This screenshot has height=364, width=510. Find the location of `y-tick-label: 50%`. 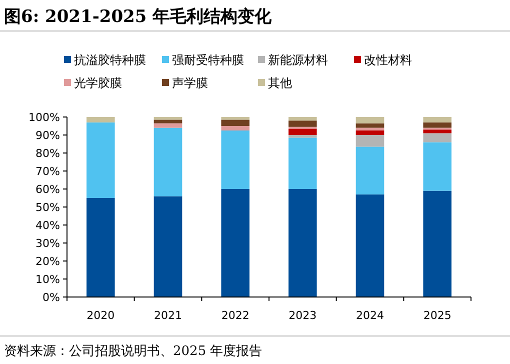

y-tick-label: 50% is located at coordinates (48, 207).